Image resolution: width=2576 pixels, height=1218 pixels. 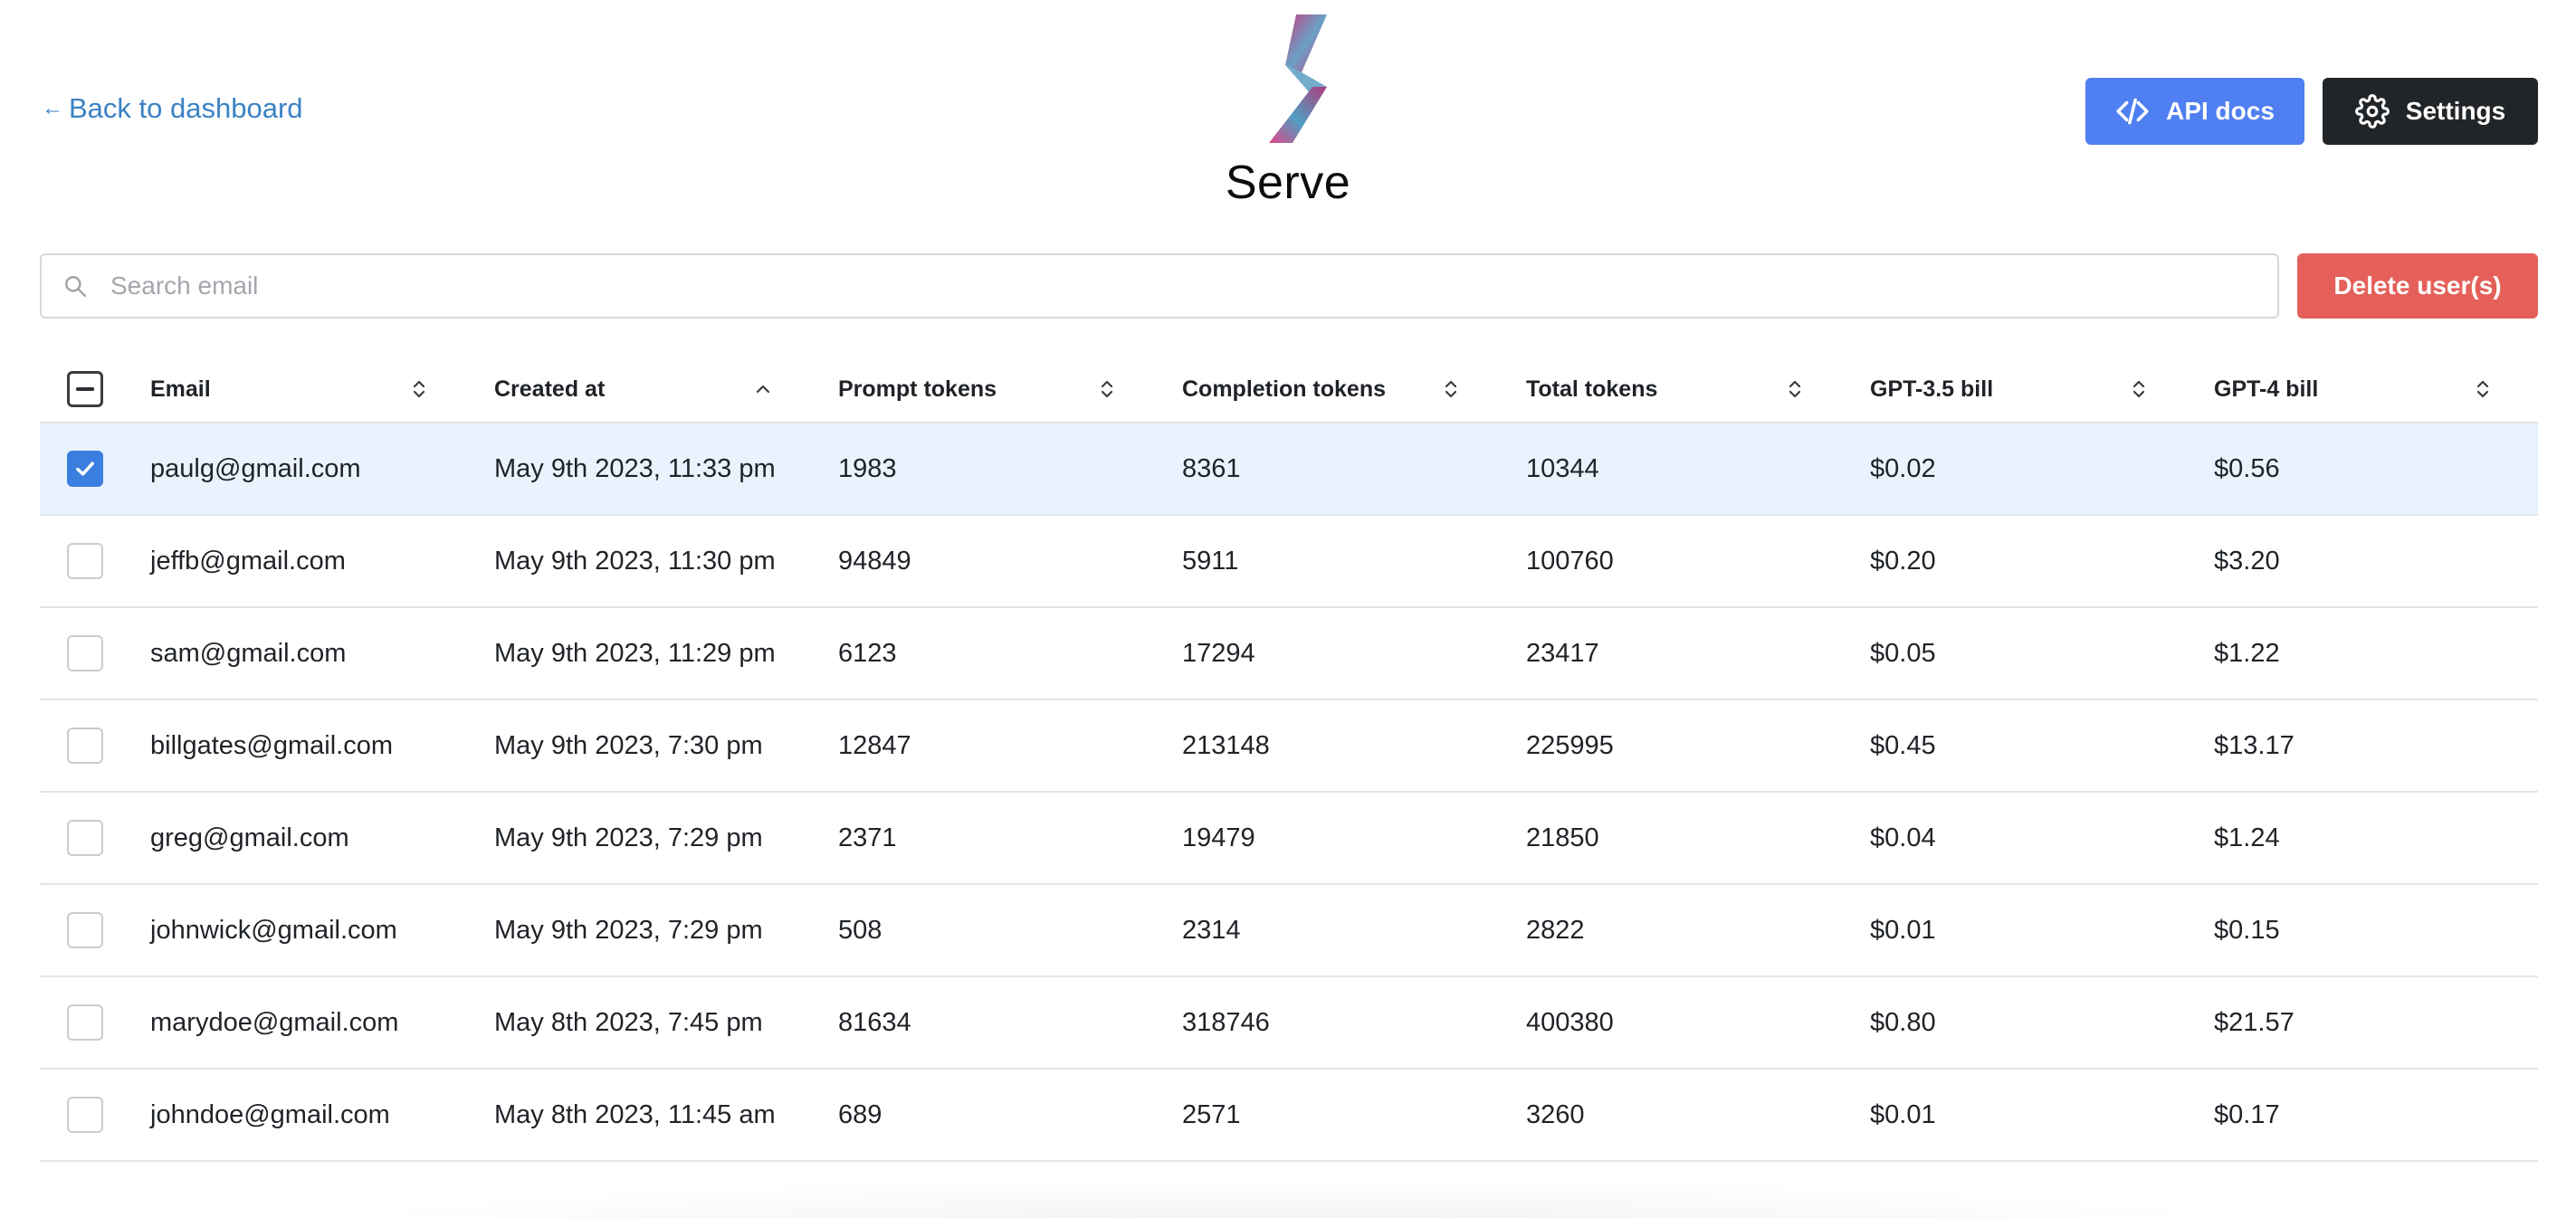 I want to click on cell-gpt4-bill: $3.20, so click(x=2247, y=561).